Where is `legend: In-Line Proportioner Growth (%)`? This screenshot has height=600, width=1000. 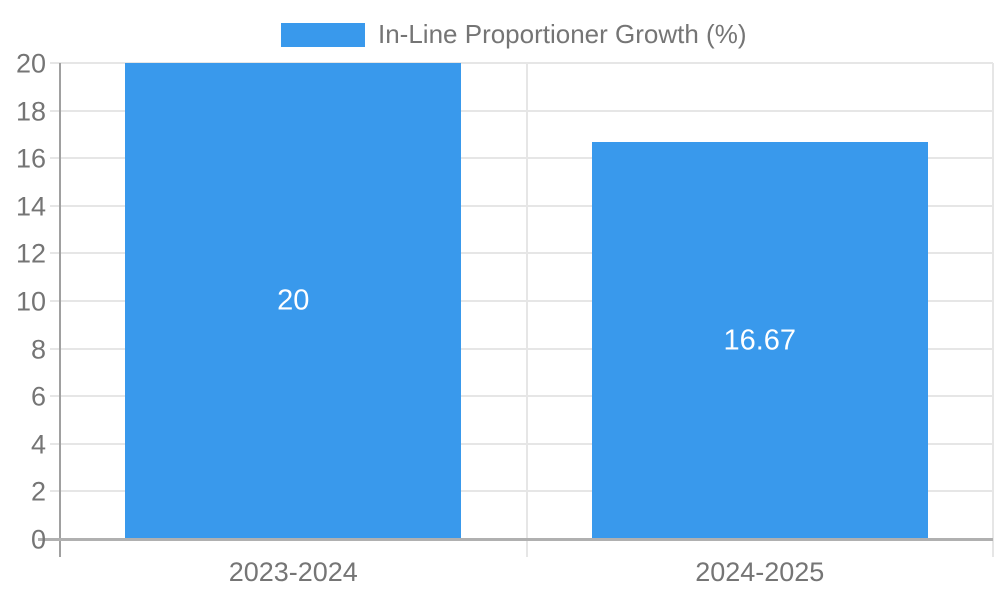
legend: In-Line Proportioner Growth (%) is located at coordinates (513, 34).